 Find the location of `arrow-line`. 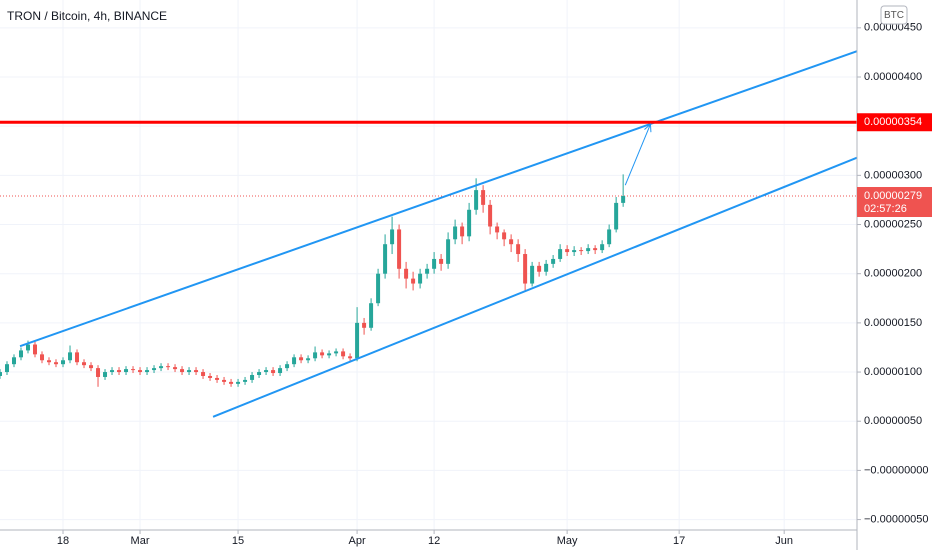

arrow-line is located at coordinates (637, 155).